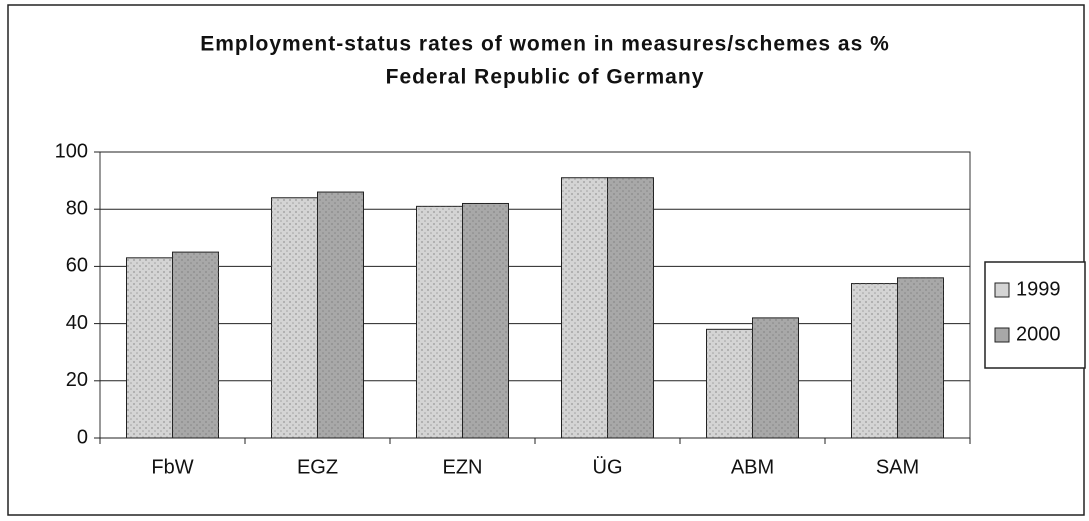 This screenshot has width=1089, height=521. Describe the element at coordinates (1038, 289) in the screenshot. I see `legend-label: 1999` at that location.